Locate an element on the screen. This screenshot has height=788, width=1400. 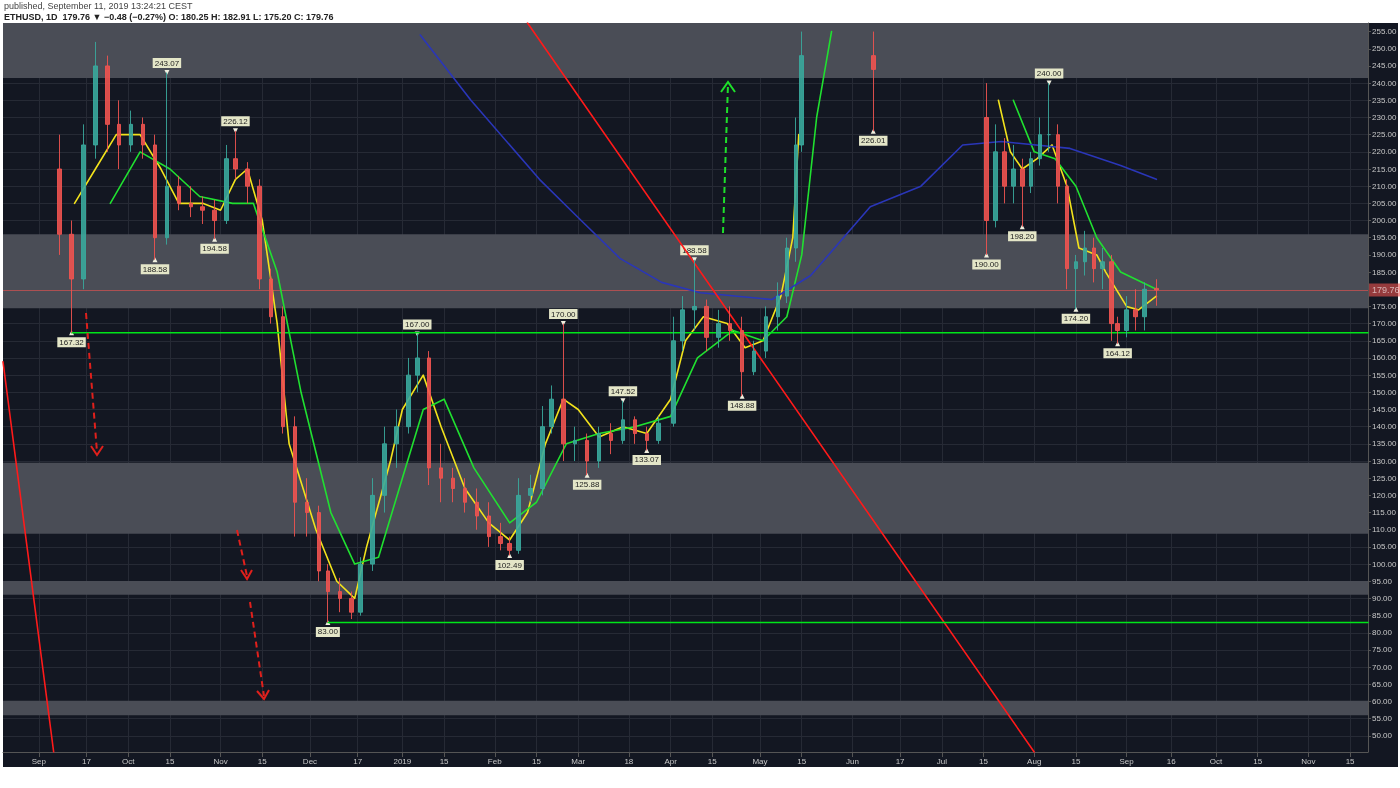
y-tick-label: 105.00 is located at coordinates (1385, 547).